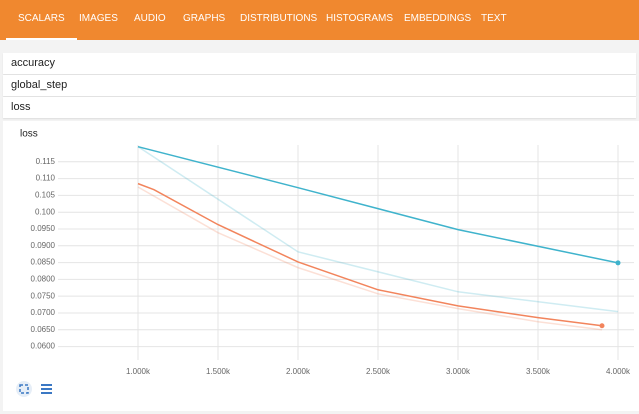 Image resolution: width=639 pixels, height=414 pixels. Describe the element at coordinates (279, 18) in the screenshot. I see `tab: DISTRIBUTIONS` at that location.